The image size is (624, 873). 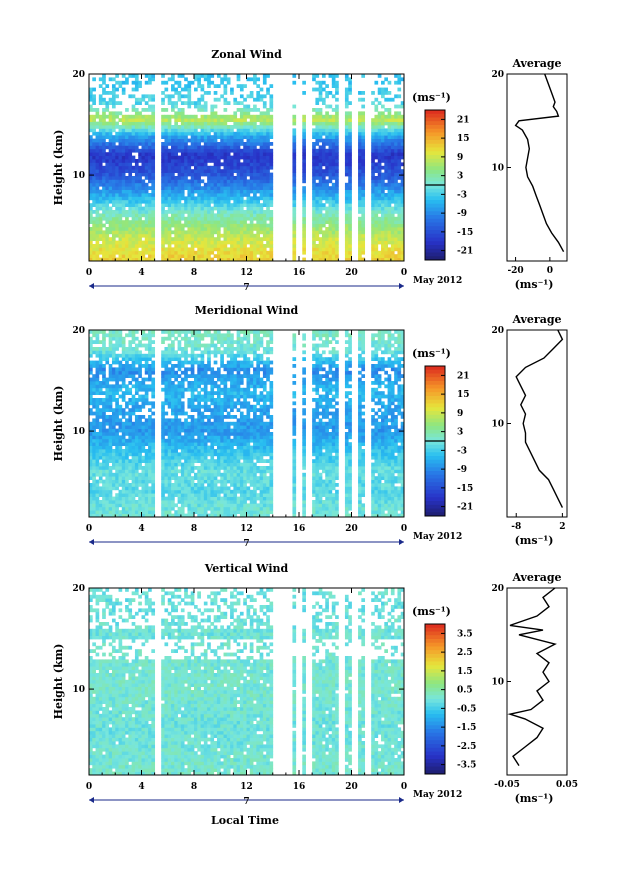 What do you see at coordinates (435, 138) in the screenshot?
I see `colorbar-segment` at bounding box center [435, 138].